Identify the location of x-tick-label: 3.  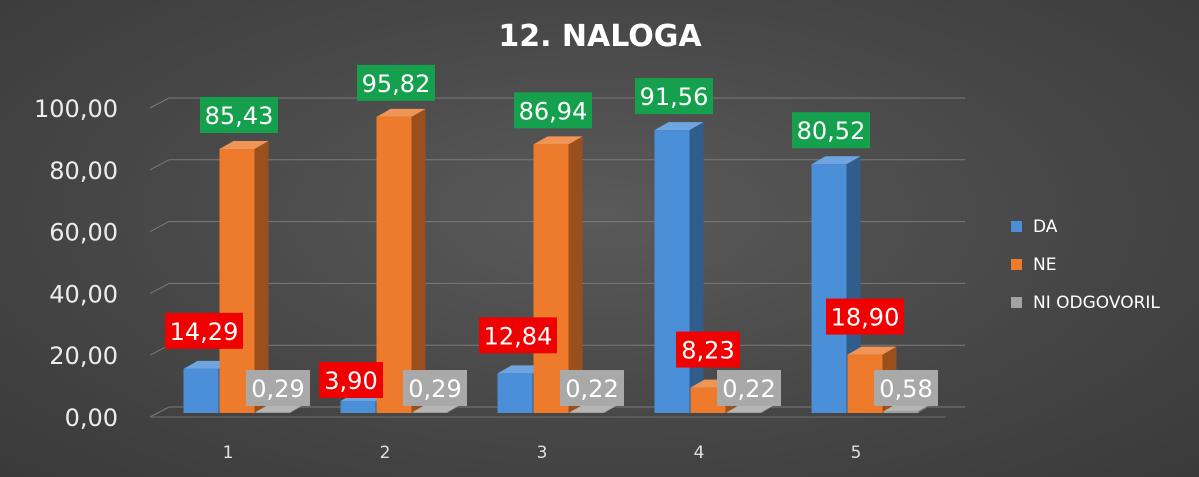
(542, 453).